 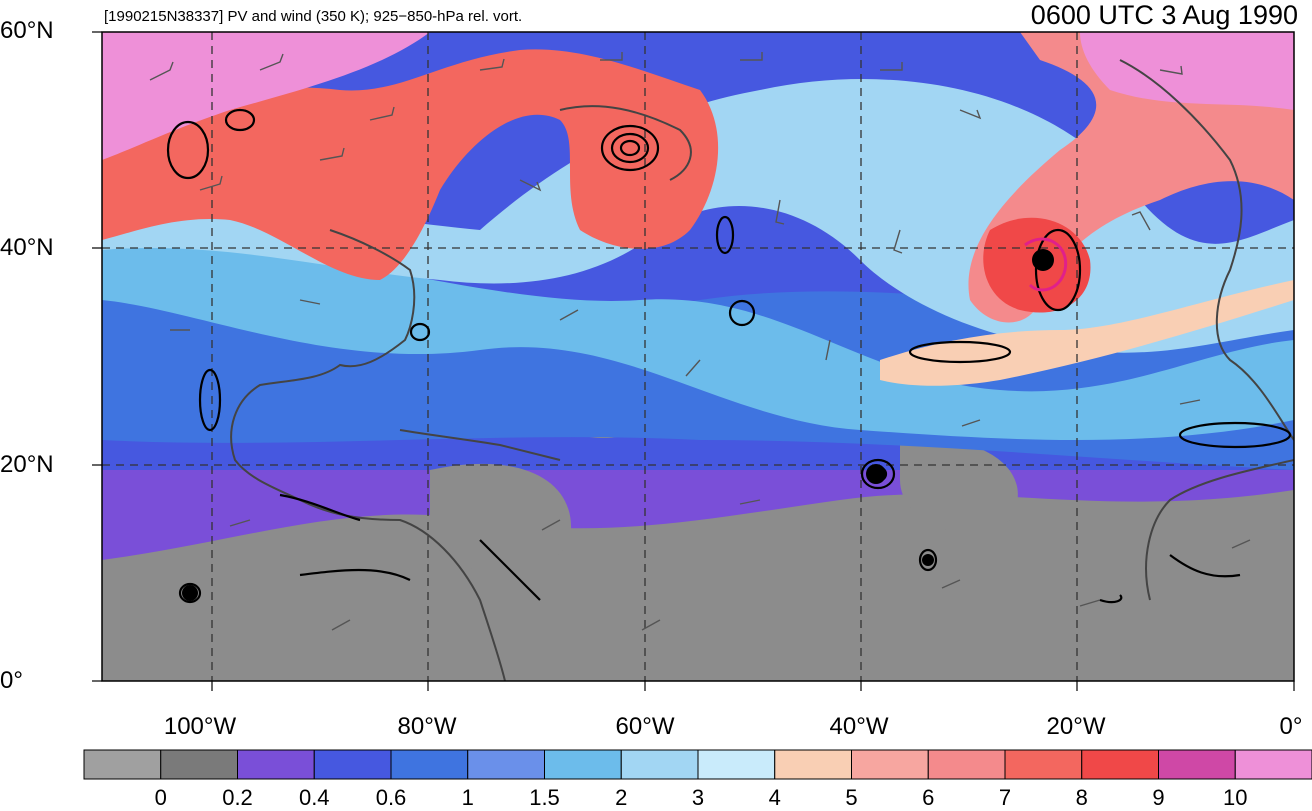 What do you see at coordinates (928, 797) in the screenshot?
I see `colorbar-label: 6` at bounding box center [928, 797].